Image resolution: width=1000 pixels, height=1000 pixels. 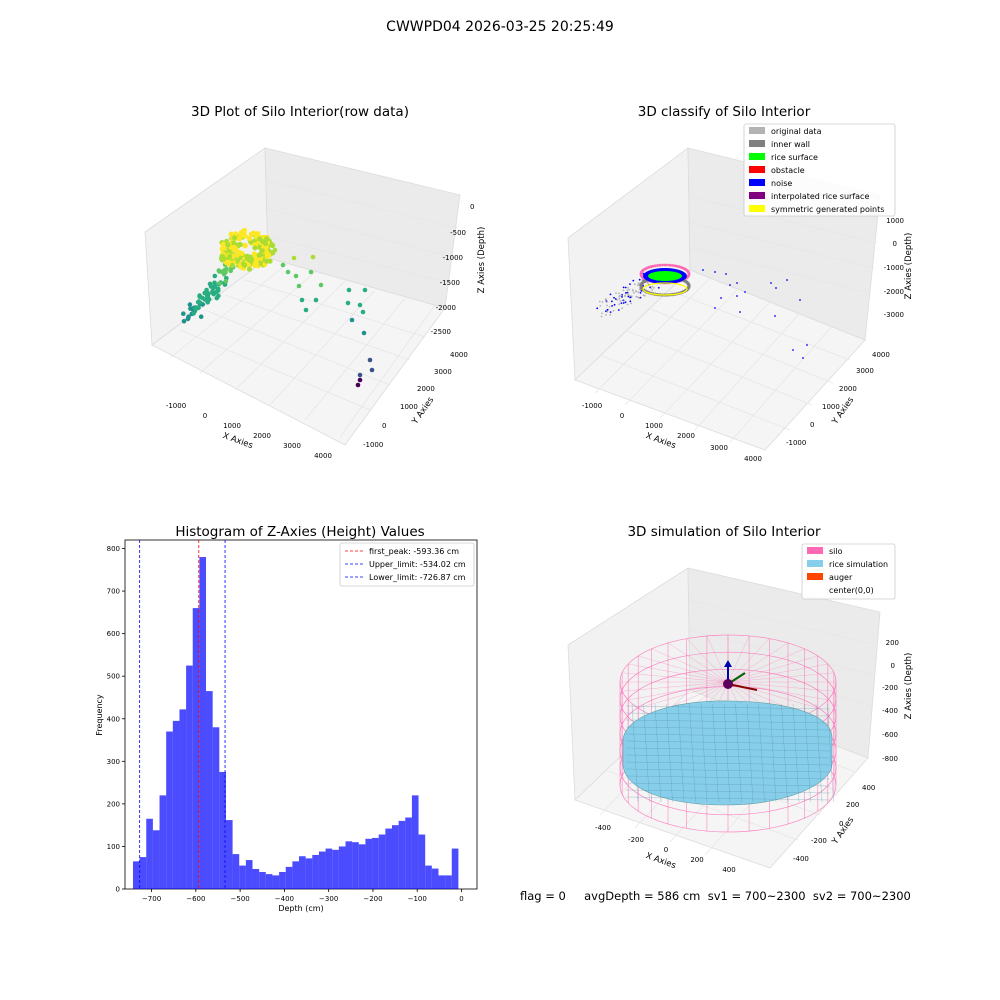 I want to click on ytick-label: 700, so click(x=113, y=592).